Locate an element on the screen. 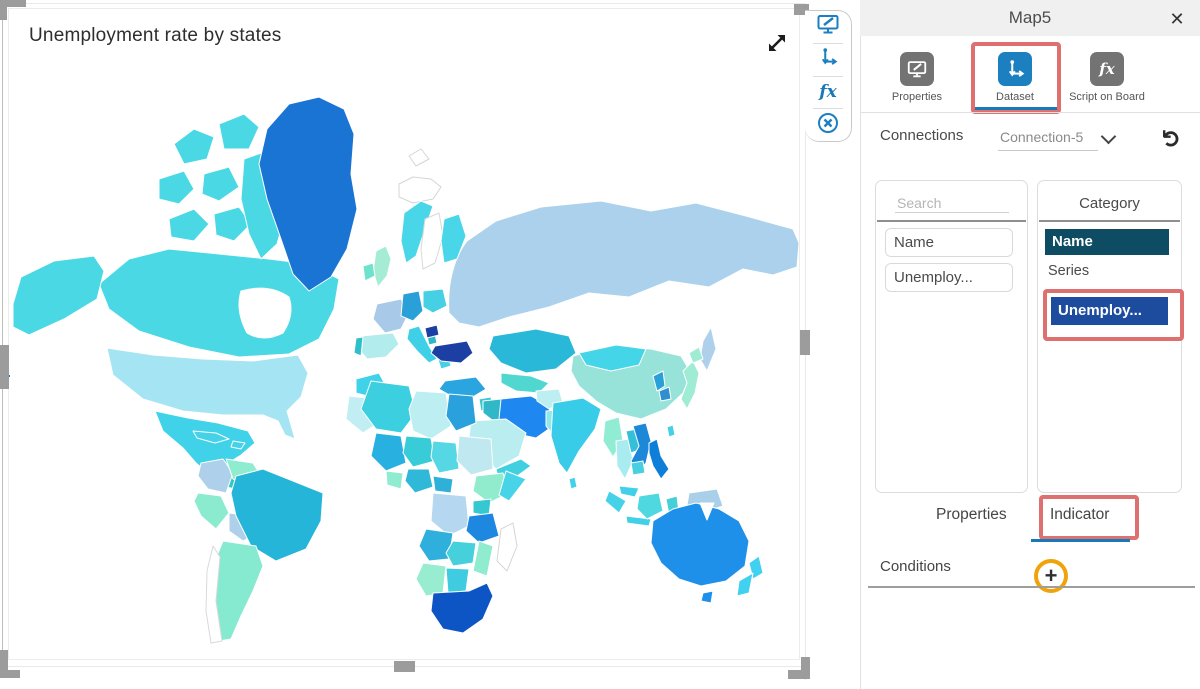 The height and width of the screenshot is (689, 1200). map-region-drc is located at coordinates (450, 514).